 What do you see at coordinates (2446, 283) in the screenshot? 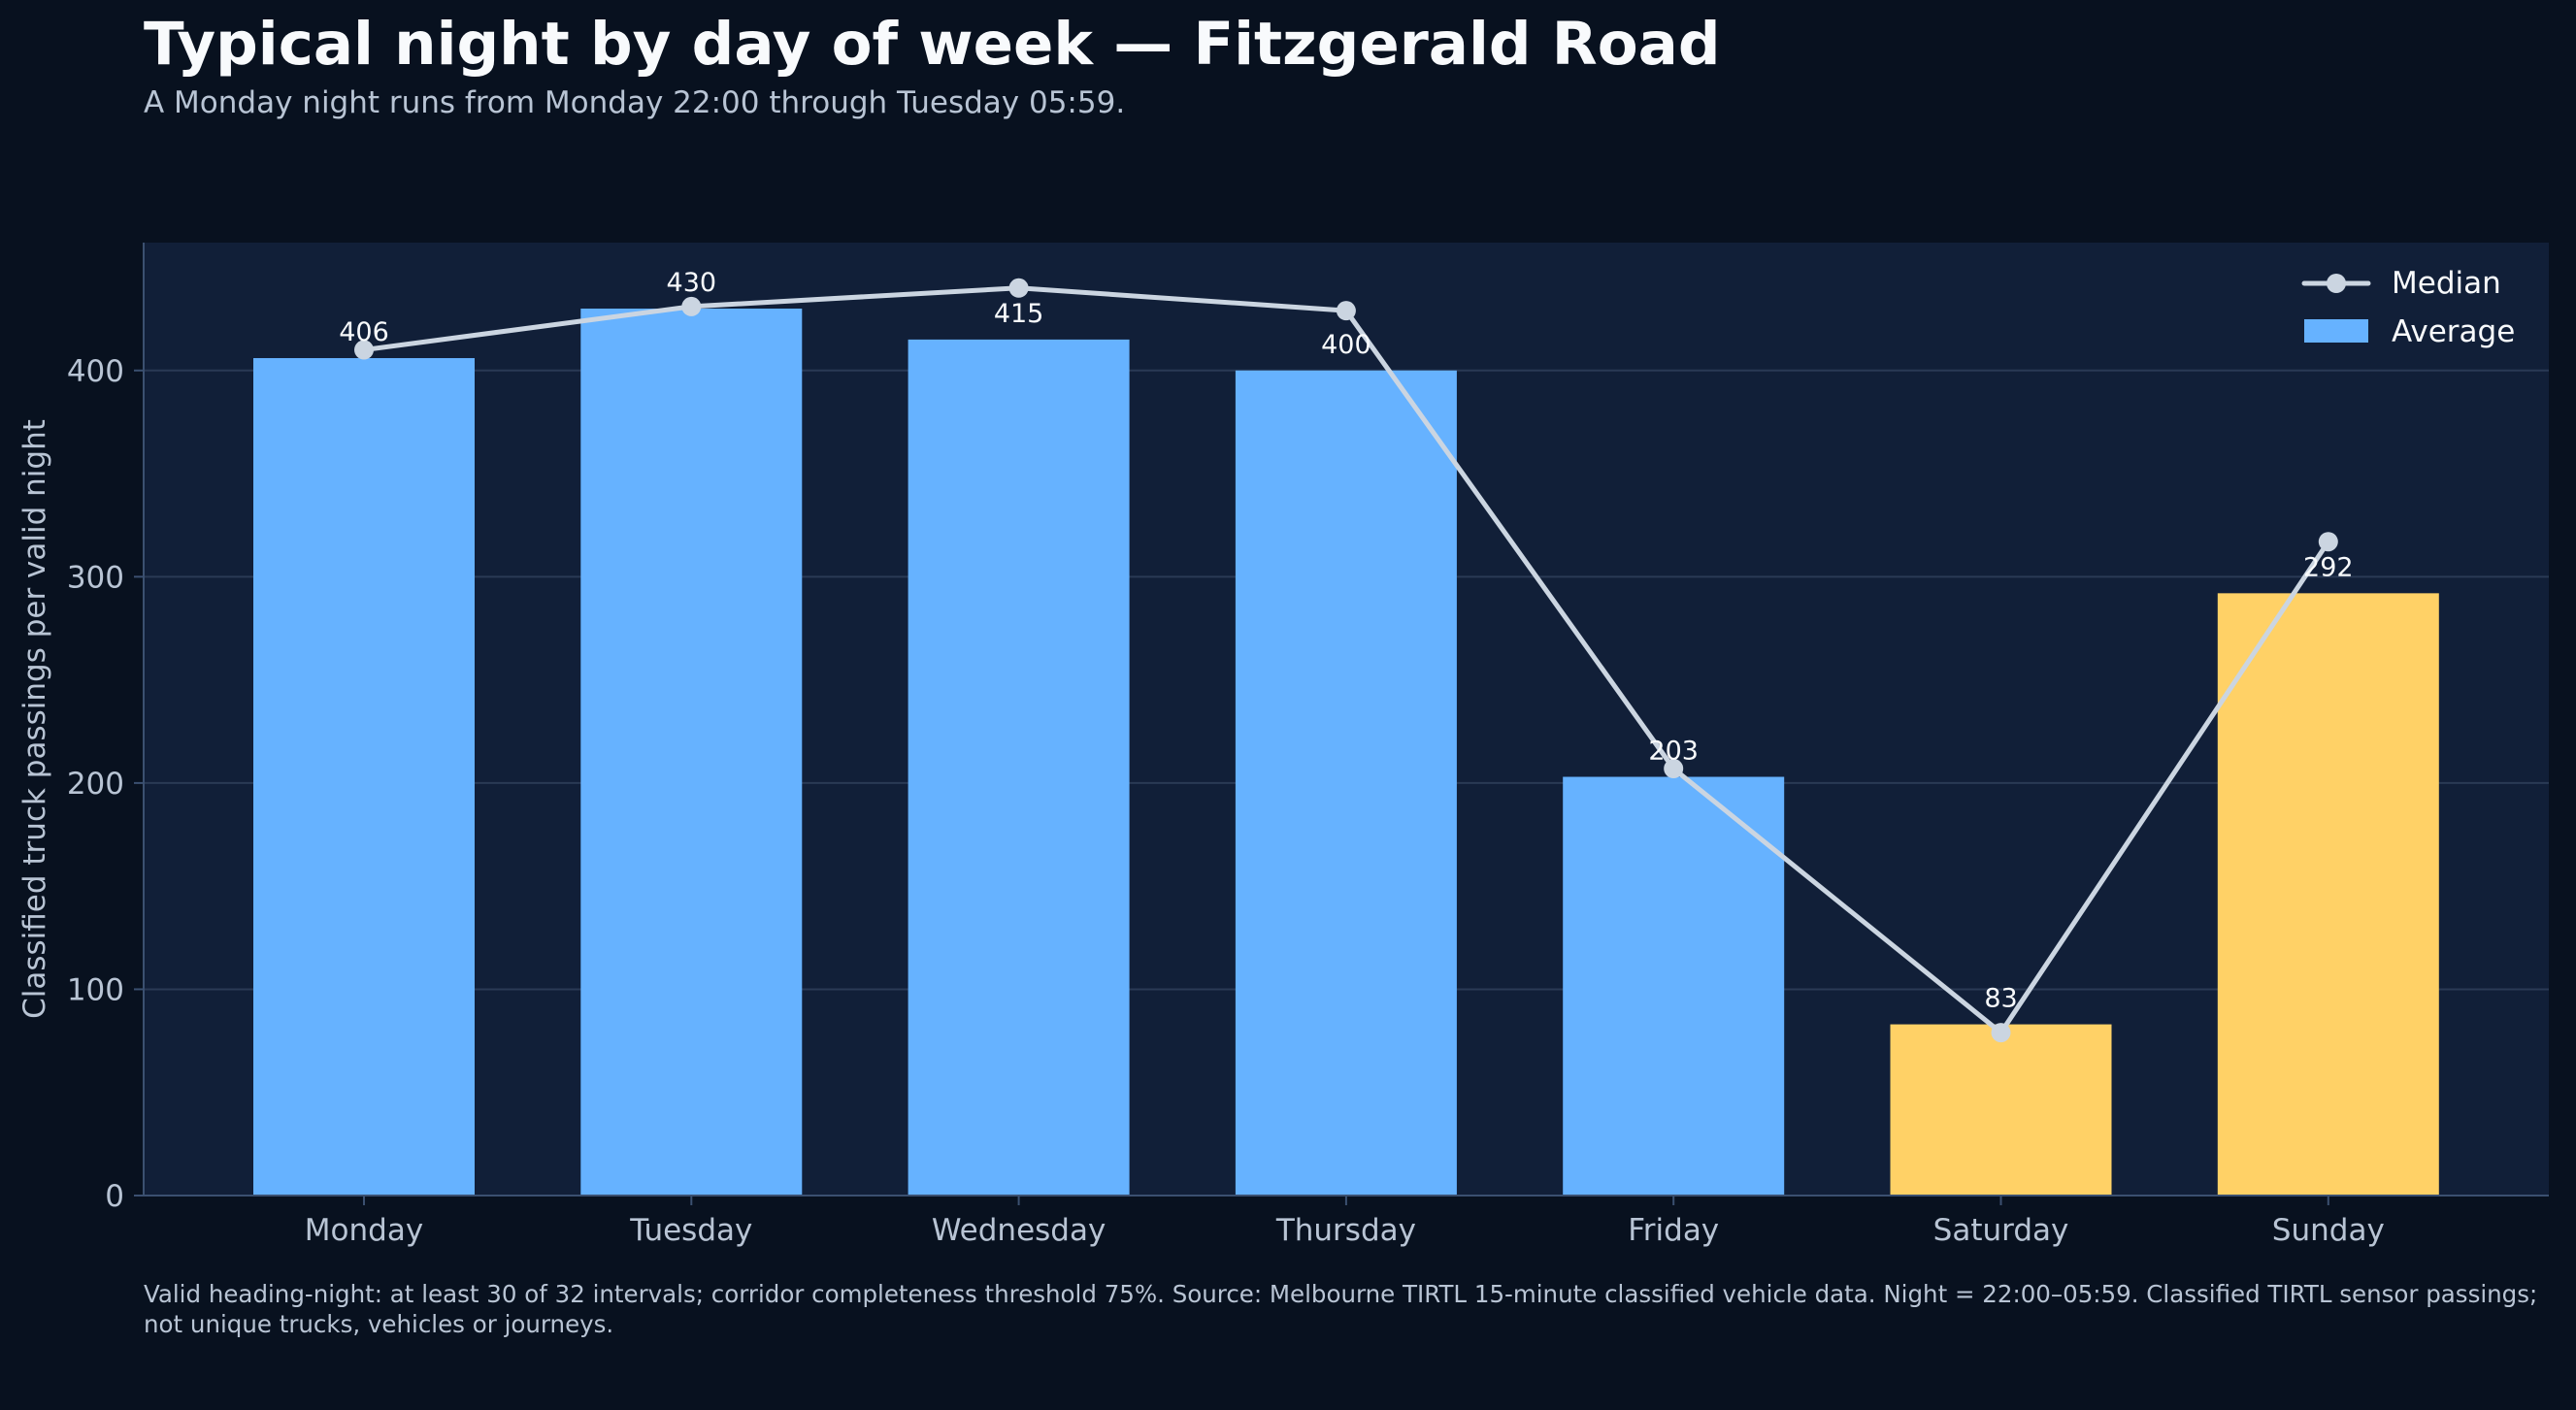
I see `legend-label-median: Median` at bounding box center [2446, 283].